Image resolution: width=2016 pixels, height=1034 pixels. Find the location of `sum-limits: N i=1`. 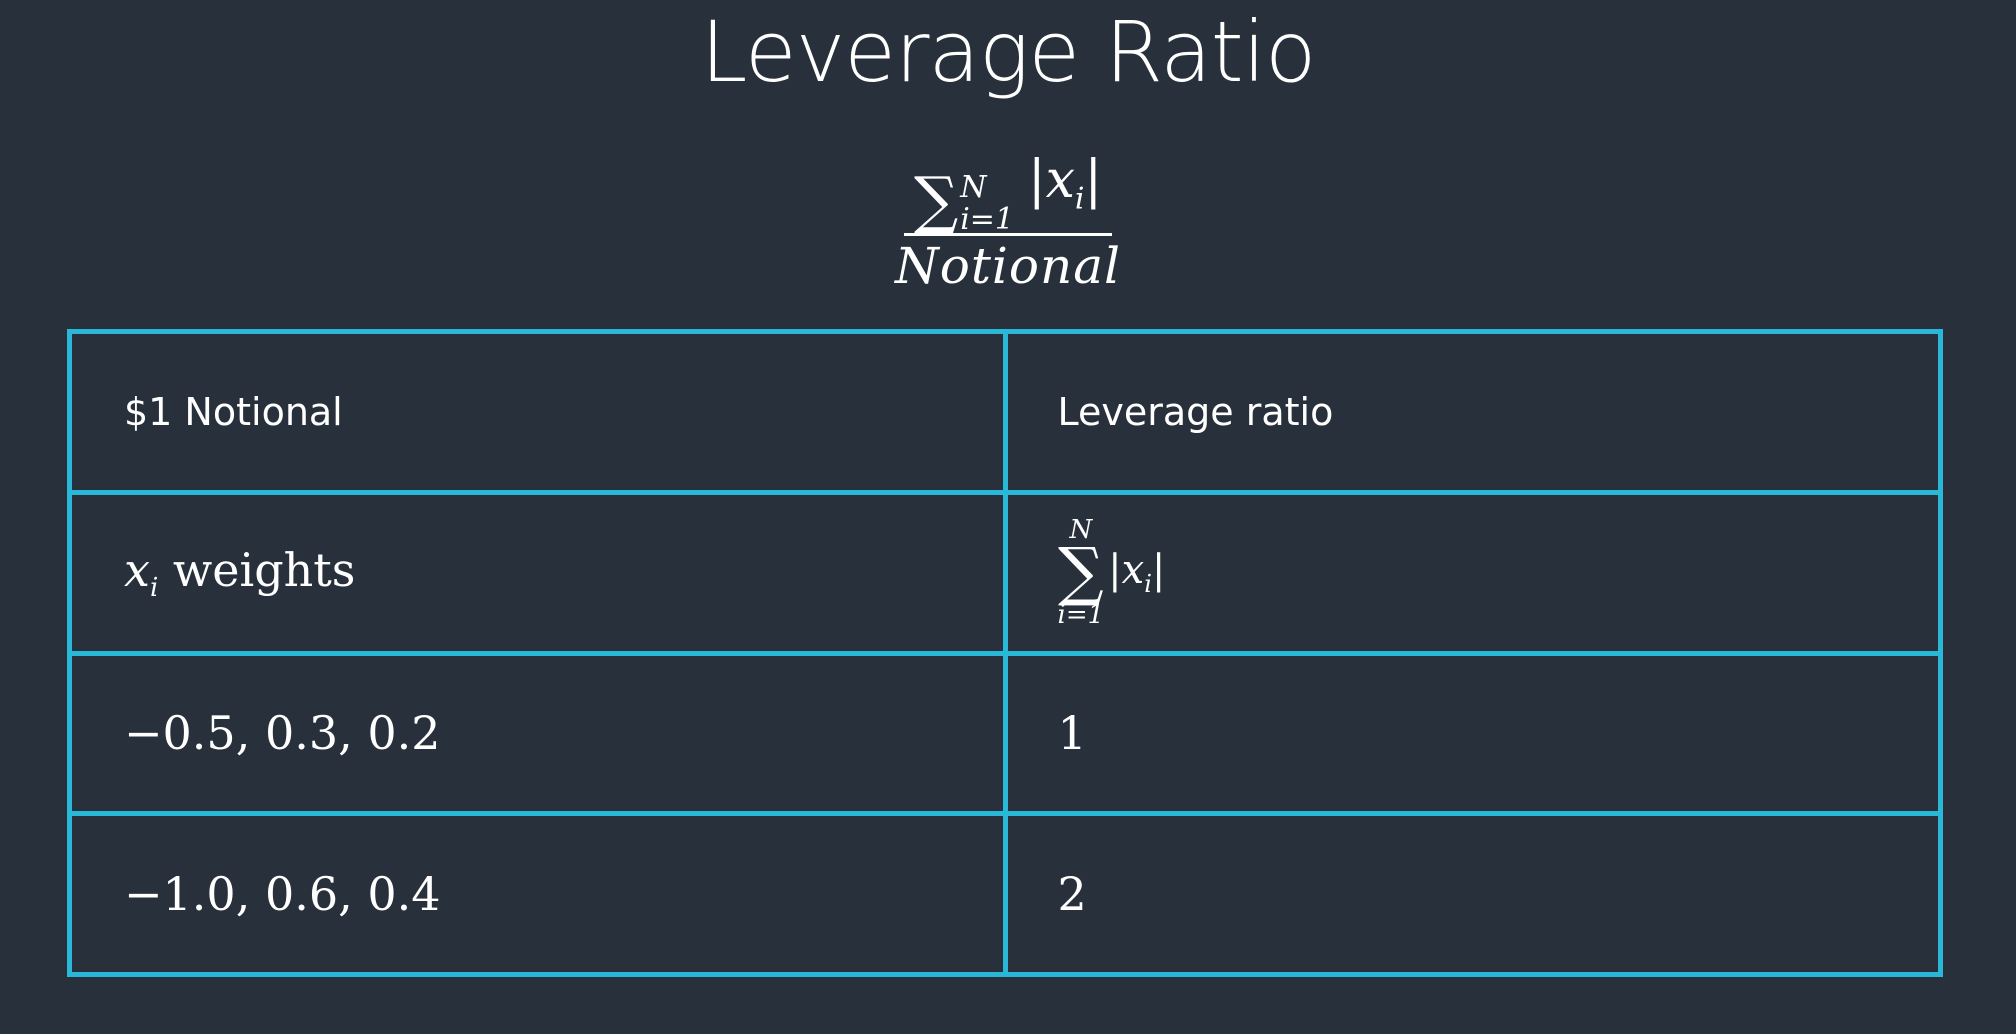

sum-limits: N i=1 is located at coordinates (987, 204).